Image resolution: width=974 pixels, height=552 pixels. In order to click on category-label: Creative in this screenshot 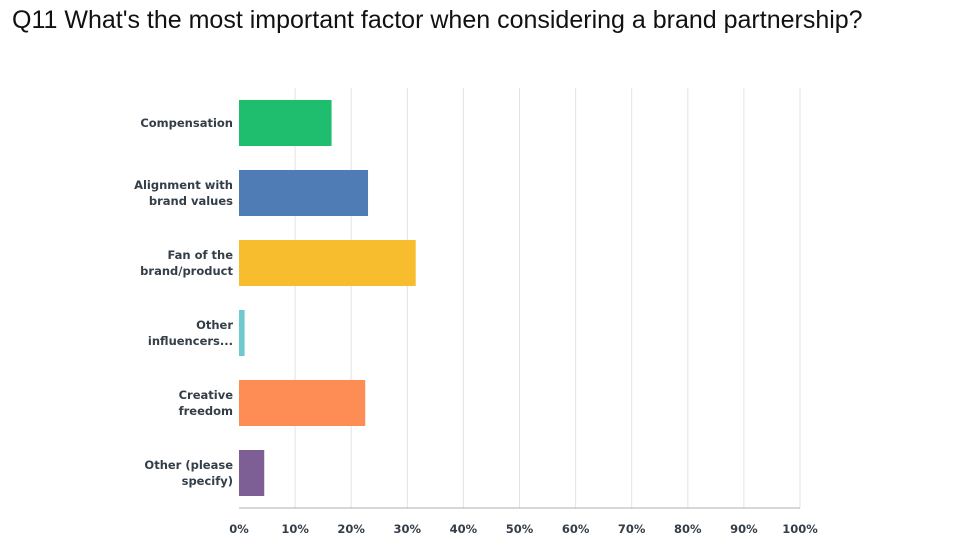, I will do `click(206, 395)`.